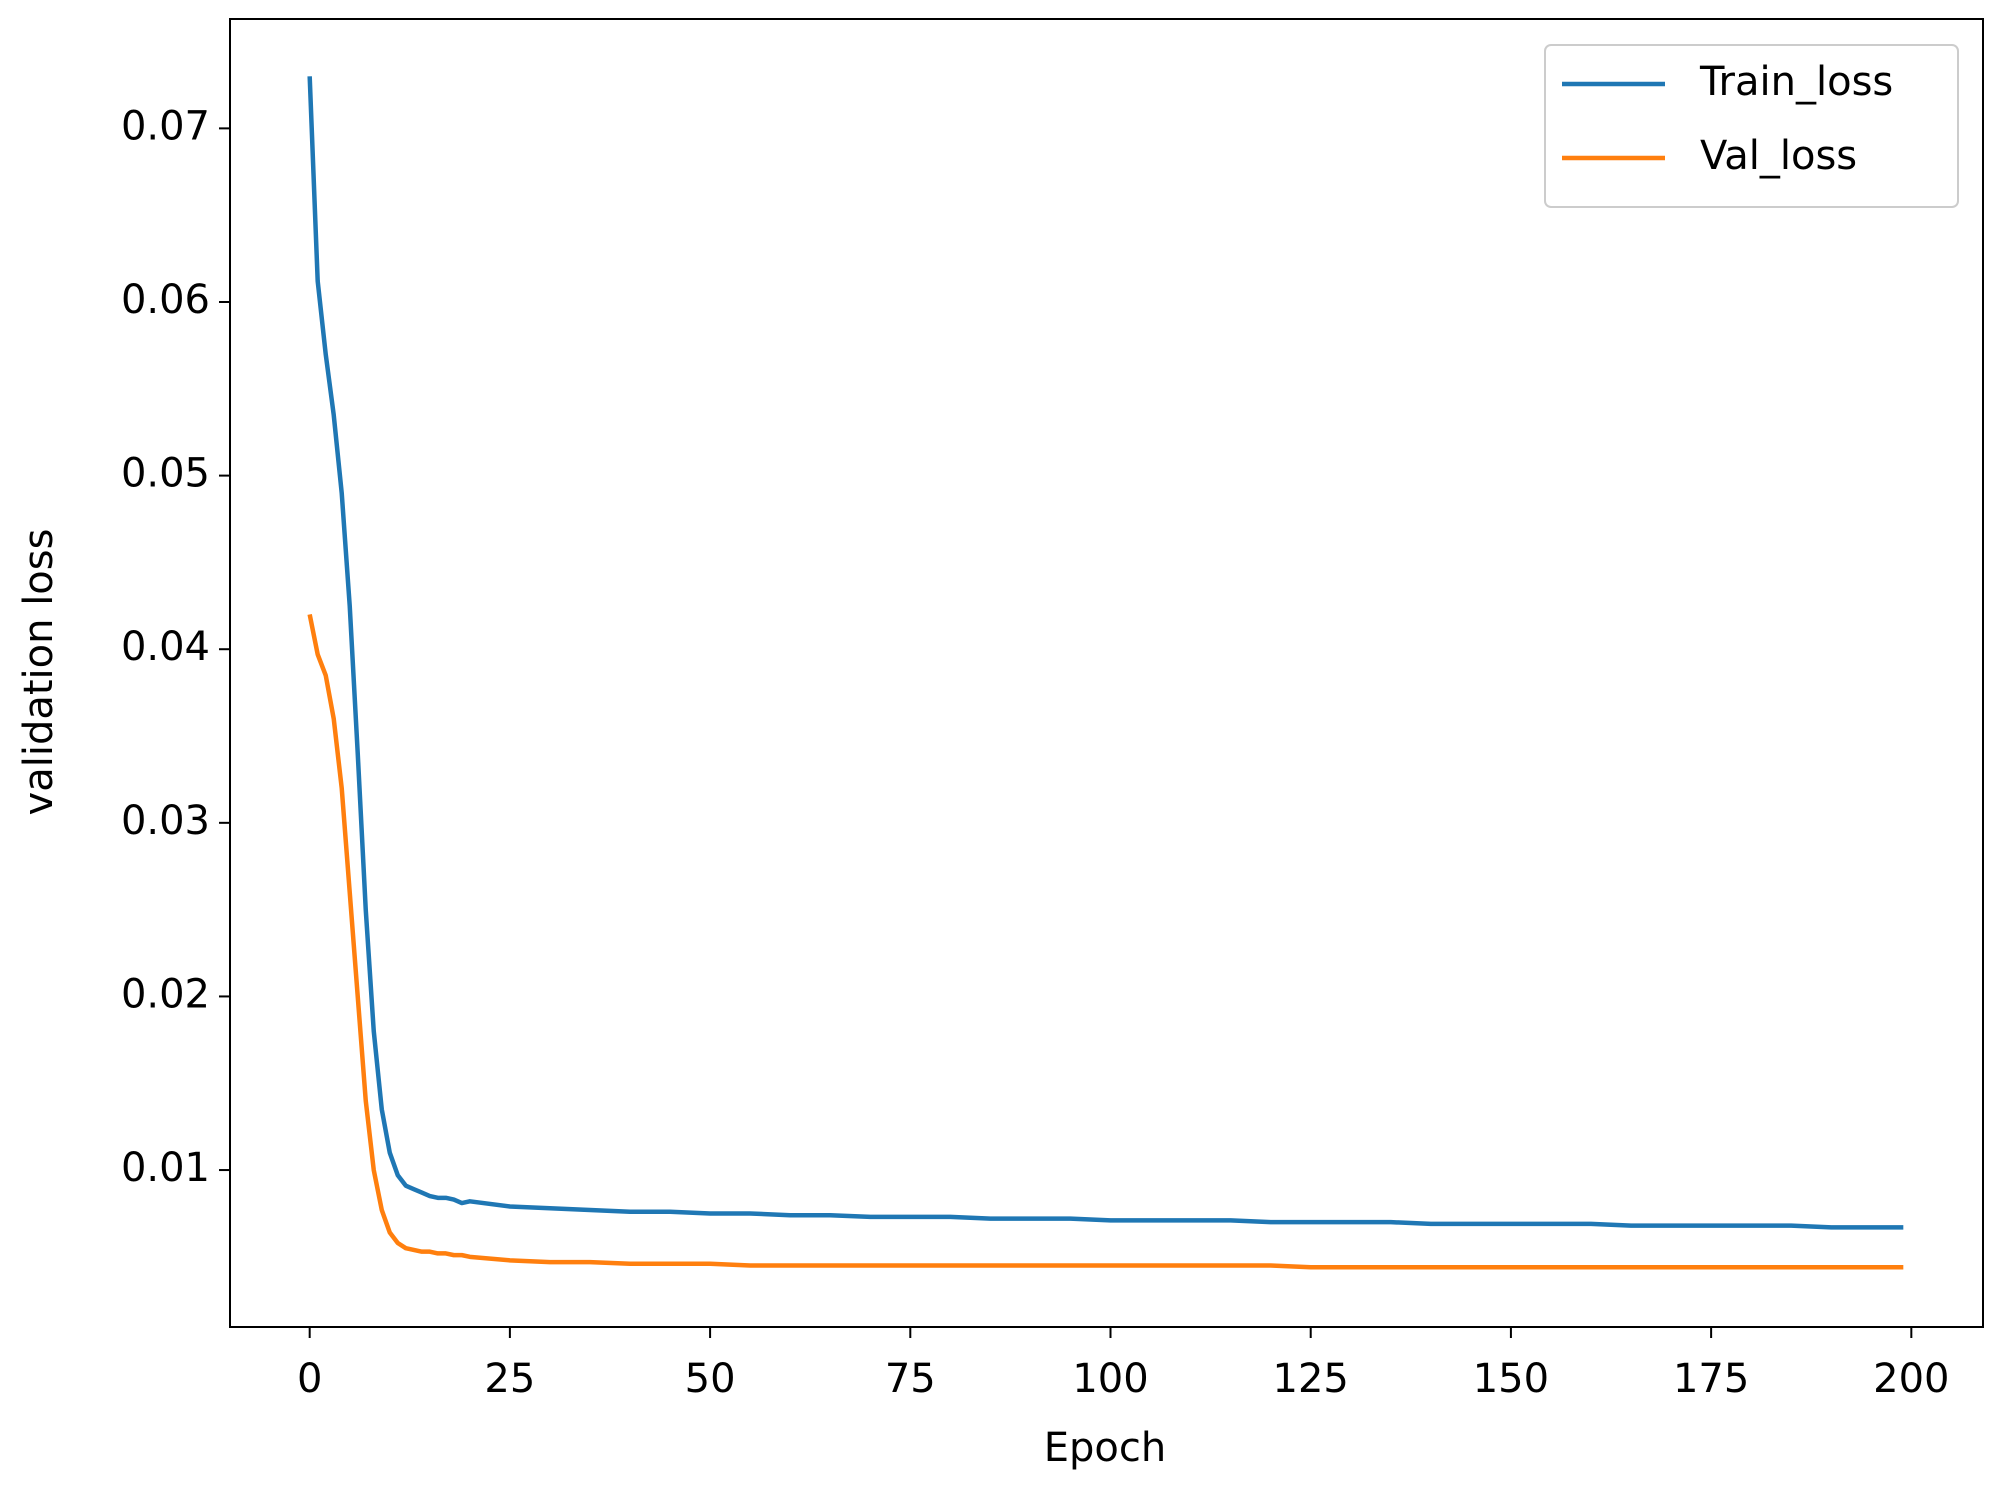 Image resolution: width=2000 pixels, height=1490 pixels. Describe the element at coordinates (1105, 1448) in the screenshot. I see `x-axis-label: Epoch` at that location.